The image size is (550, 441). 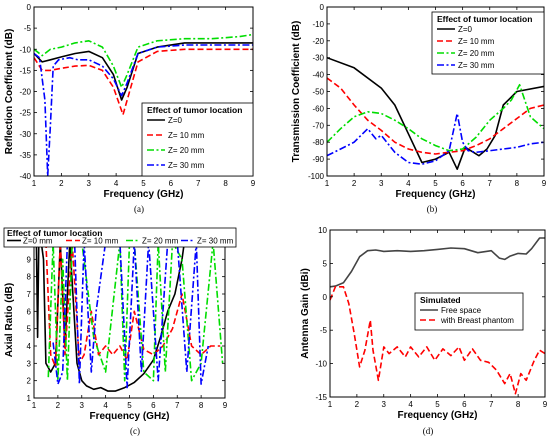 What do you see at coordinates (318, 92) in the screenshot?
I see `y-tick-label: -50` at bounding box center [318, 92].